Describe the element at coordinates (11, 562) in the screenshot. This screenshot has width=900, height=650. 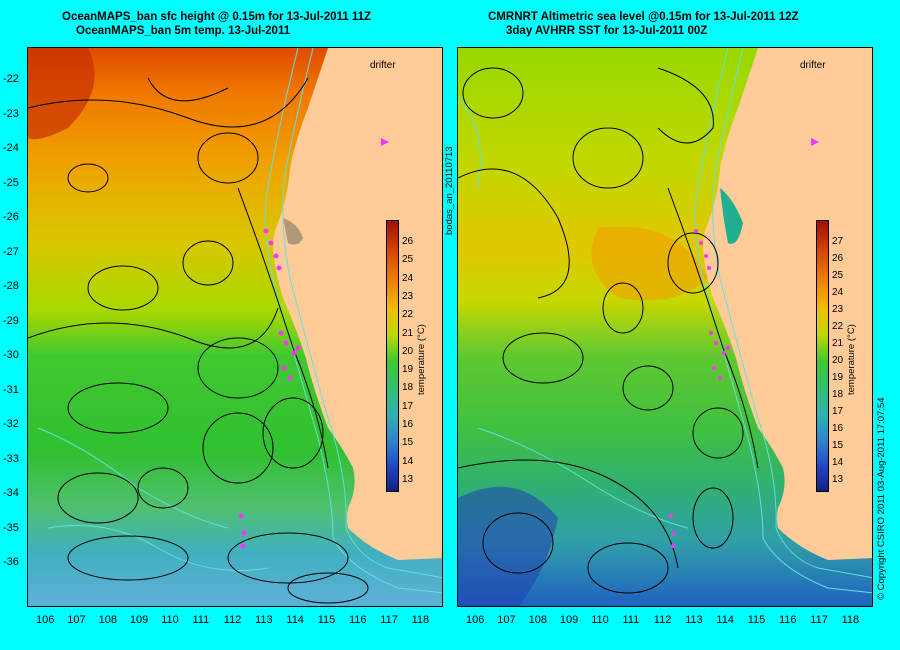
I see `lat-tick-label: -36` at that location.